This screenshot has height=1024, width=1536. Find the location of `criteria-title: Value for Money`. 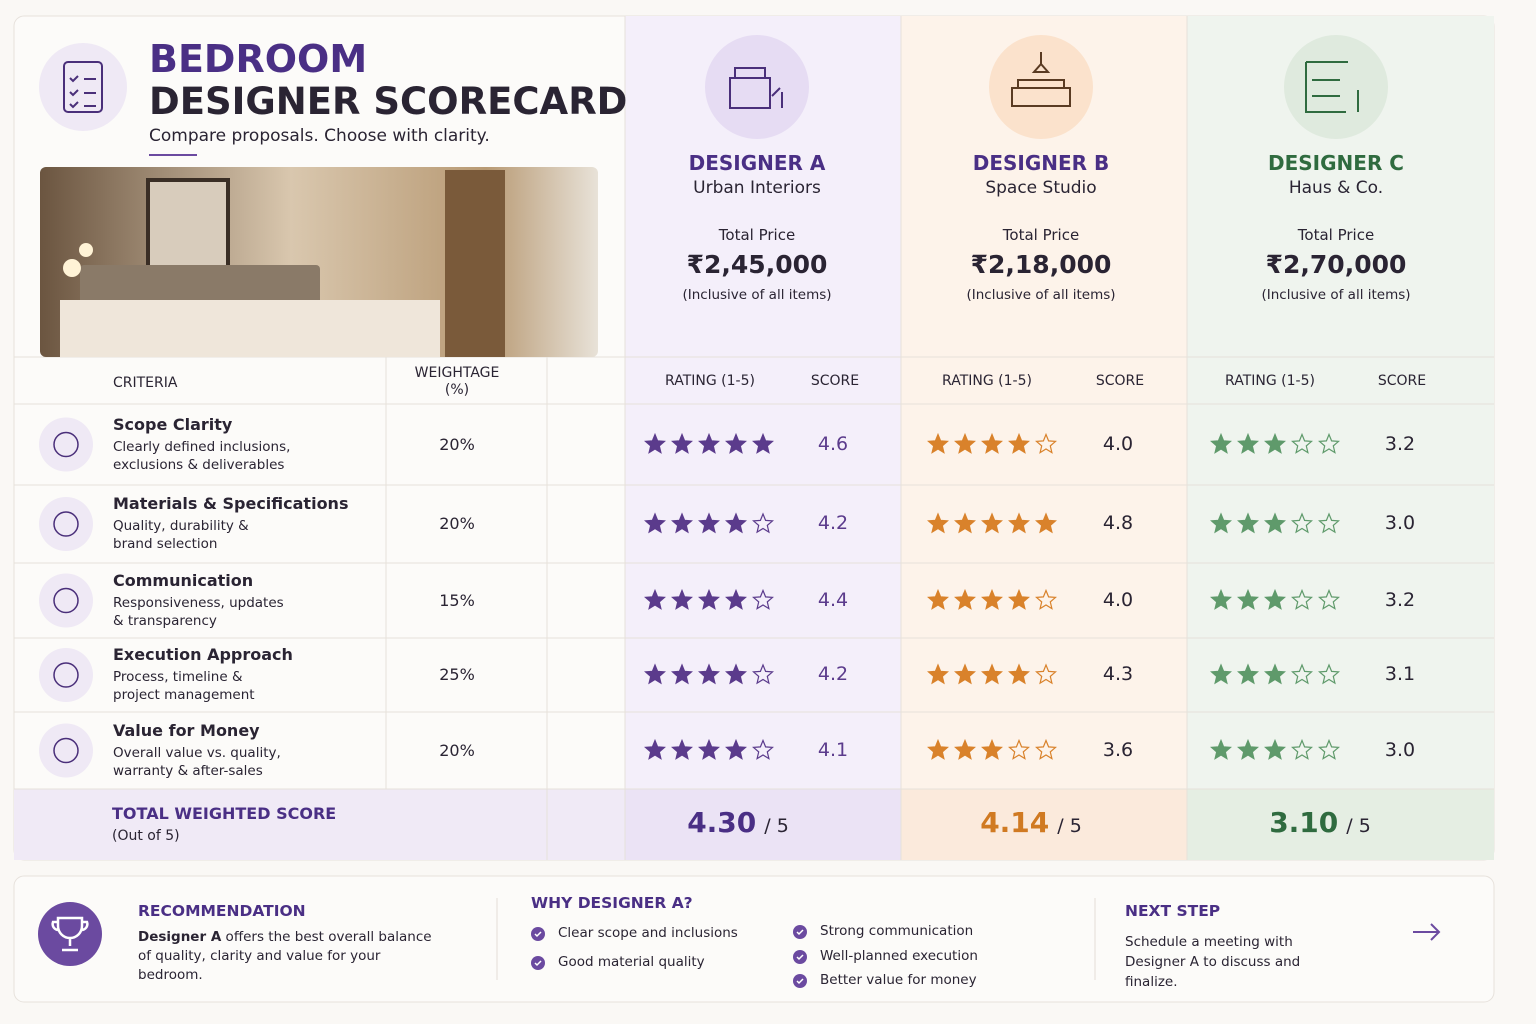

criteria-title: Value for Money is located at coordinates (186, 730).